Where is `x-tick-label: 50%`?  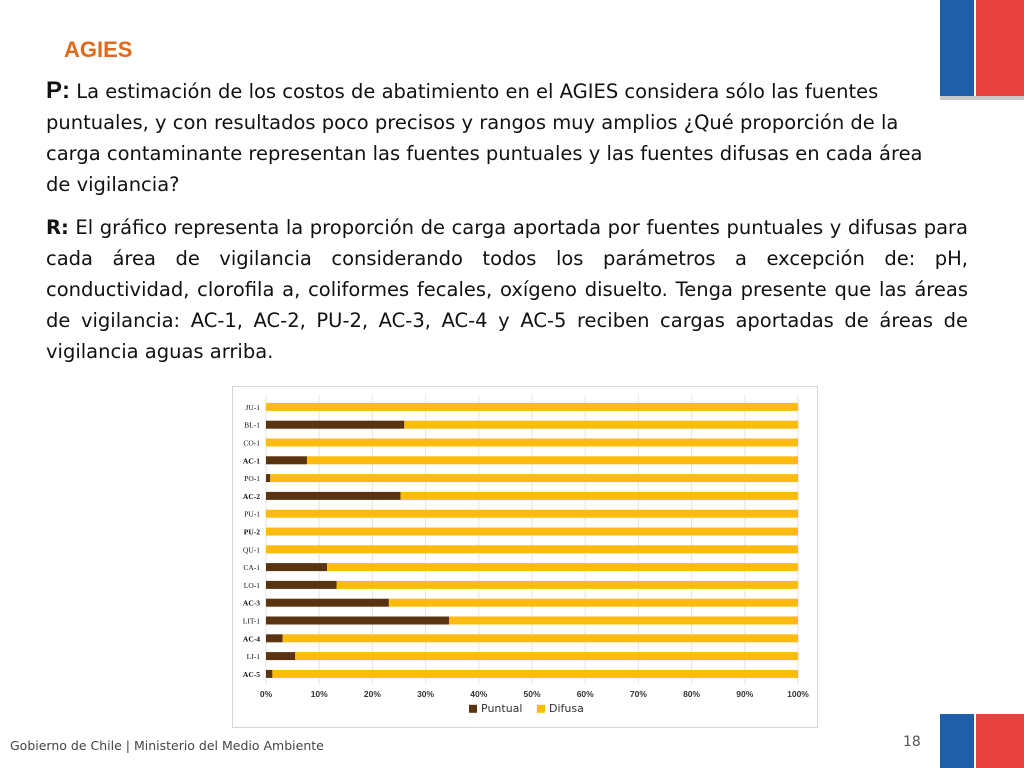
x-tick-label: 50% is located at coordinates (531, 694).